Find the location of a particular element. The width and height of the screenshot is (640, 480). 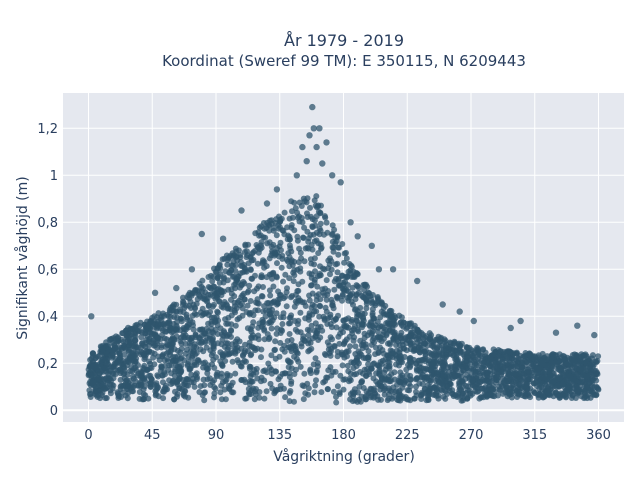

x-tick-label: 135 is located at coordinates (279, 435).